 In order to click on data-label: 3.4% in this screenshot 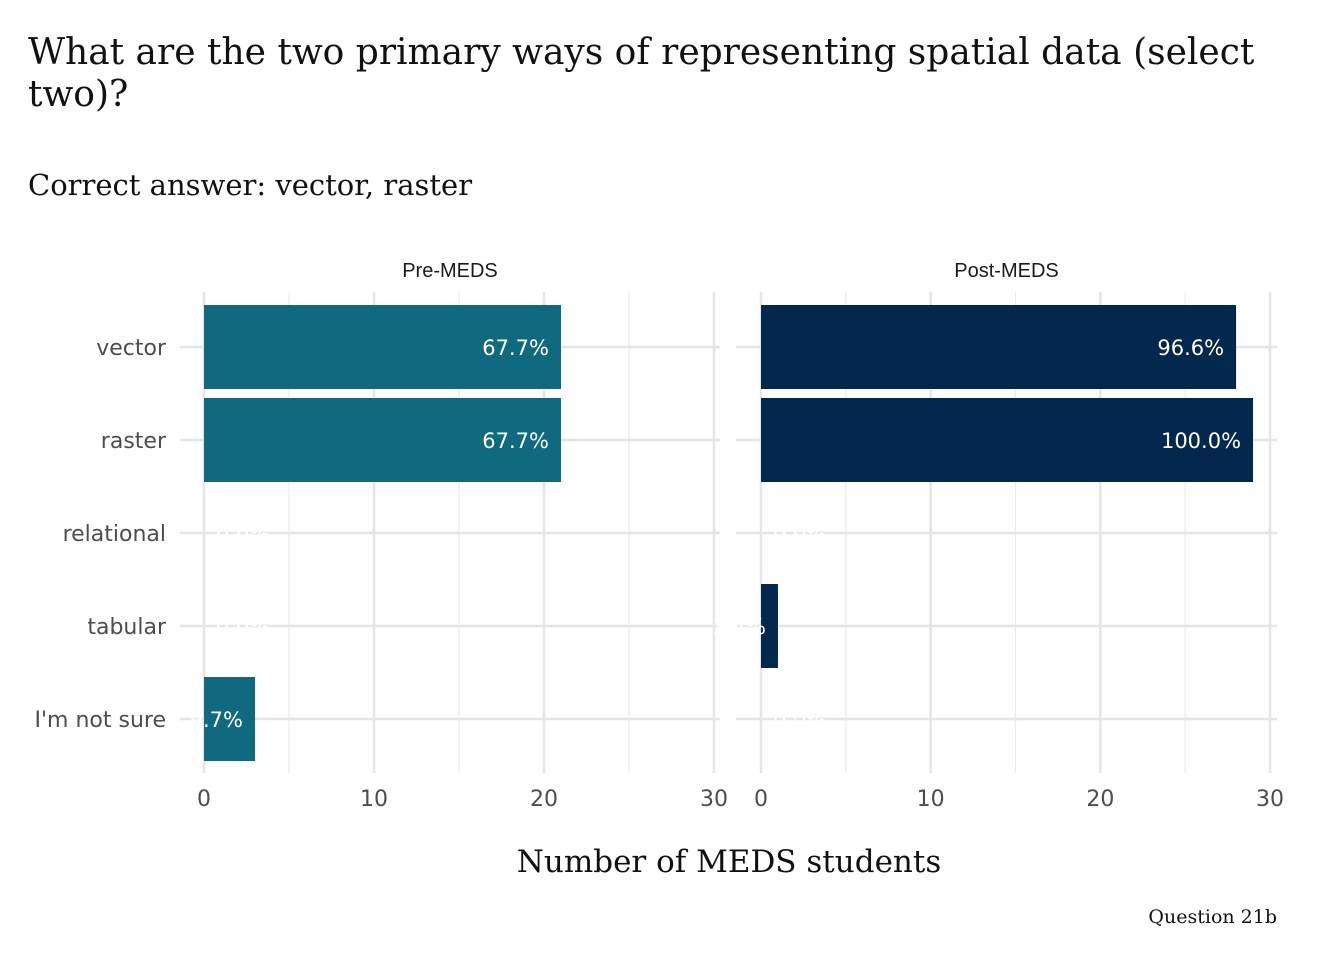, I will do `click(739, 627)`.